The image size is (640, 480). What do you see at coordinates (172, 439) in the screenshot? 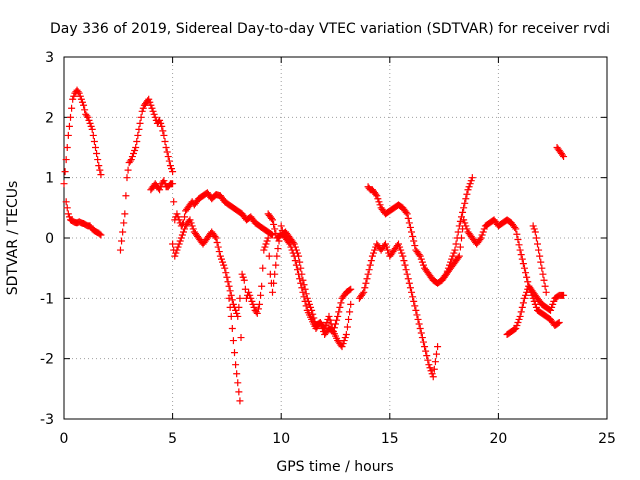
I see `x-tick-label: 5` at bounding box center [172, 439].